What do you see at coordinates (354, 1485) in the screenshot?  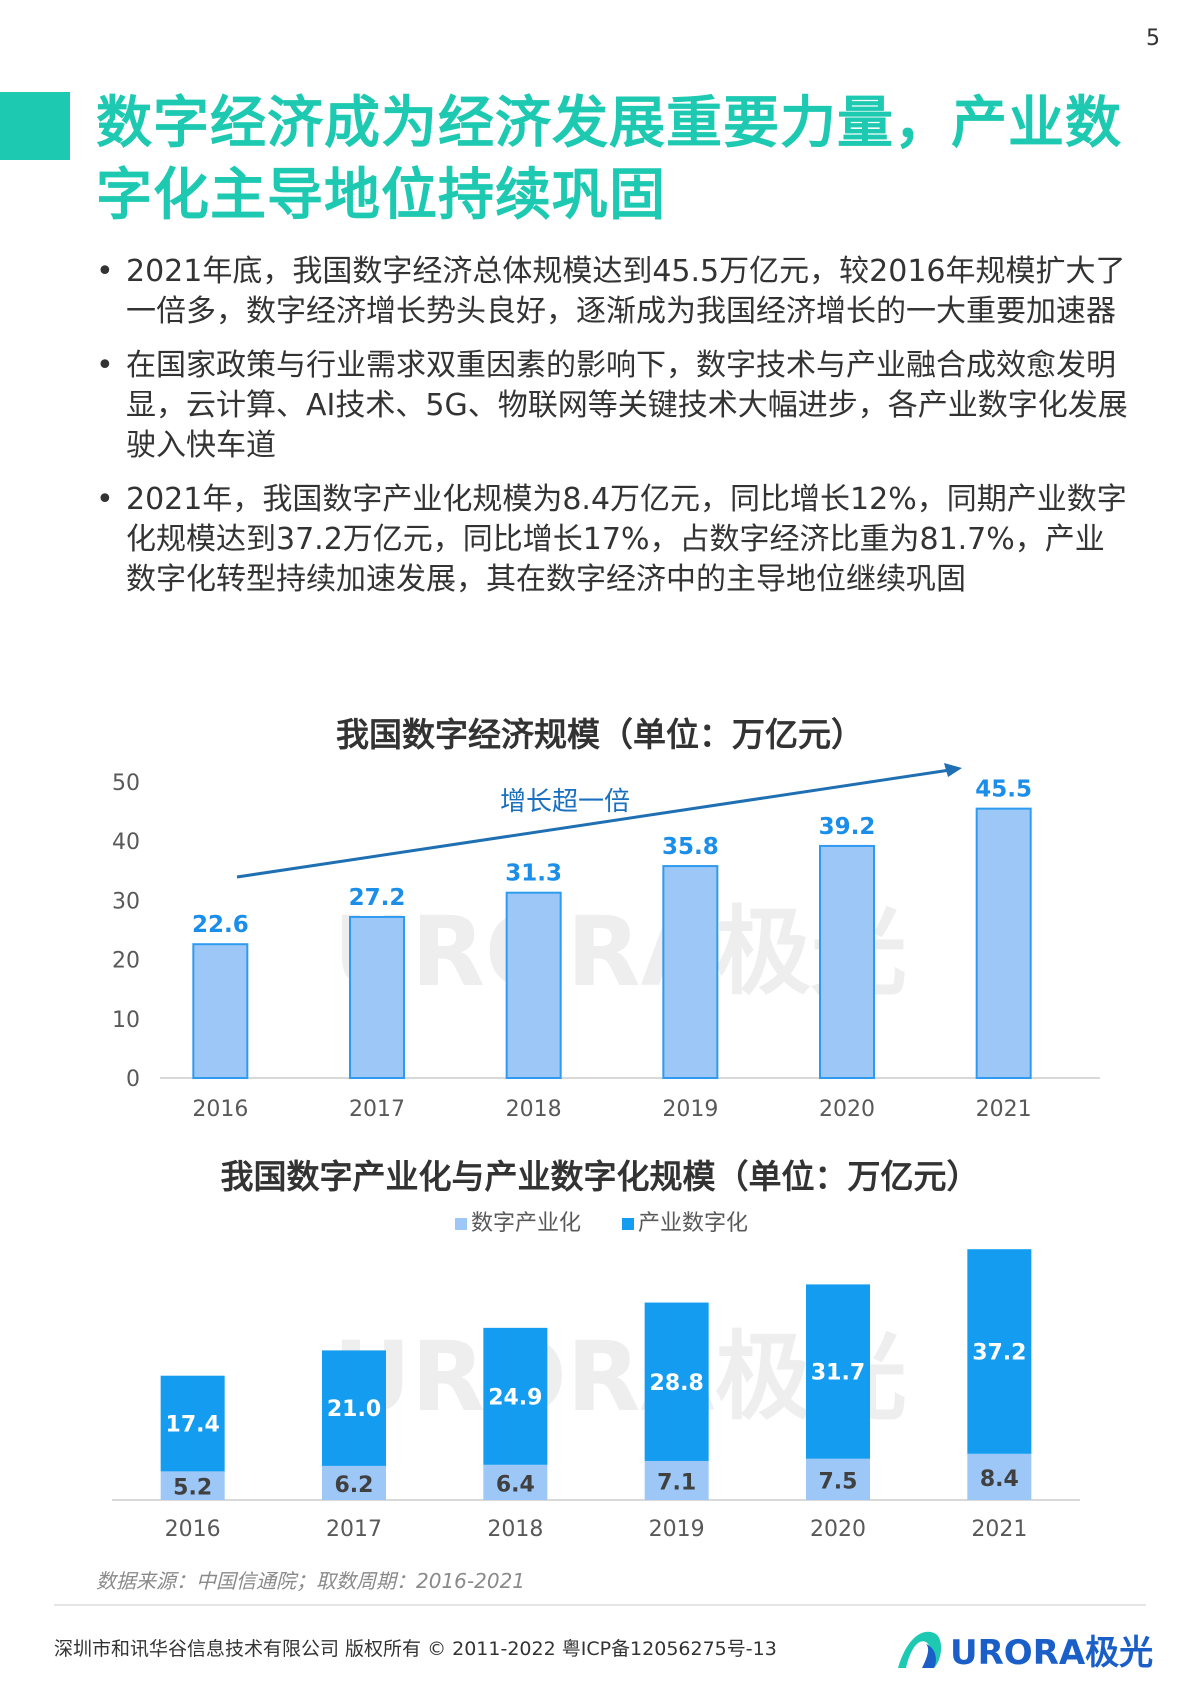 I see `data-label: 6.2` at bounding box center [354, 1485].